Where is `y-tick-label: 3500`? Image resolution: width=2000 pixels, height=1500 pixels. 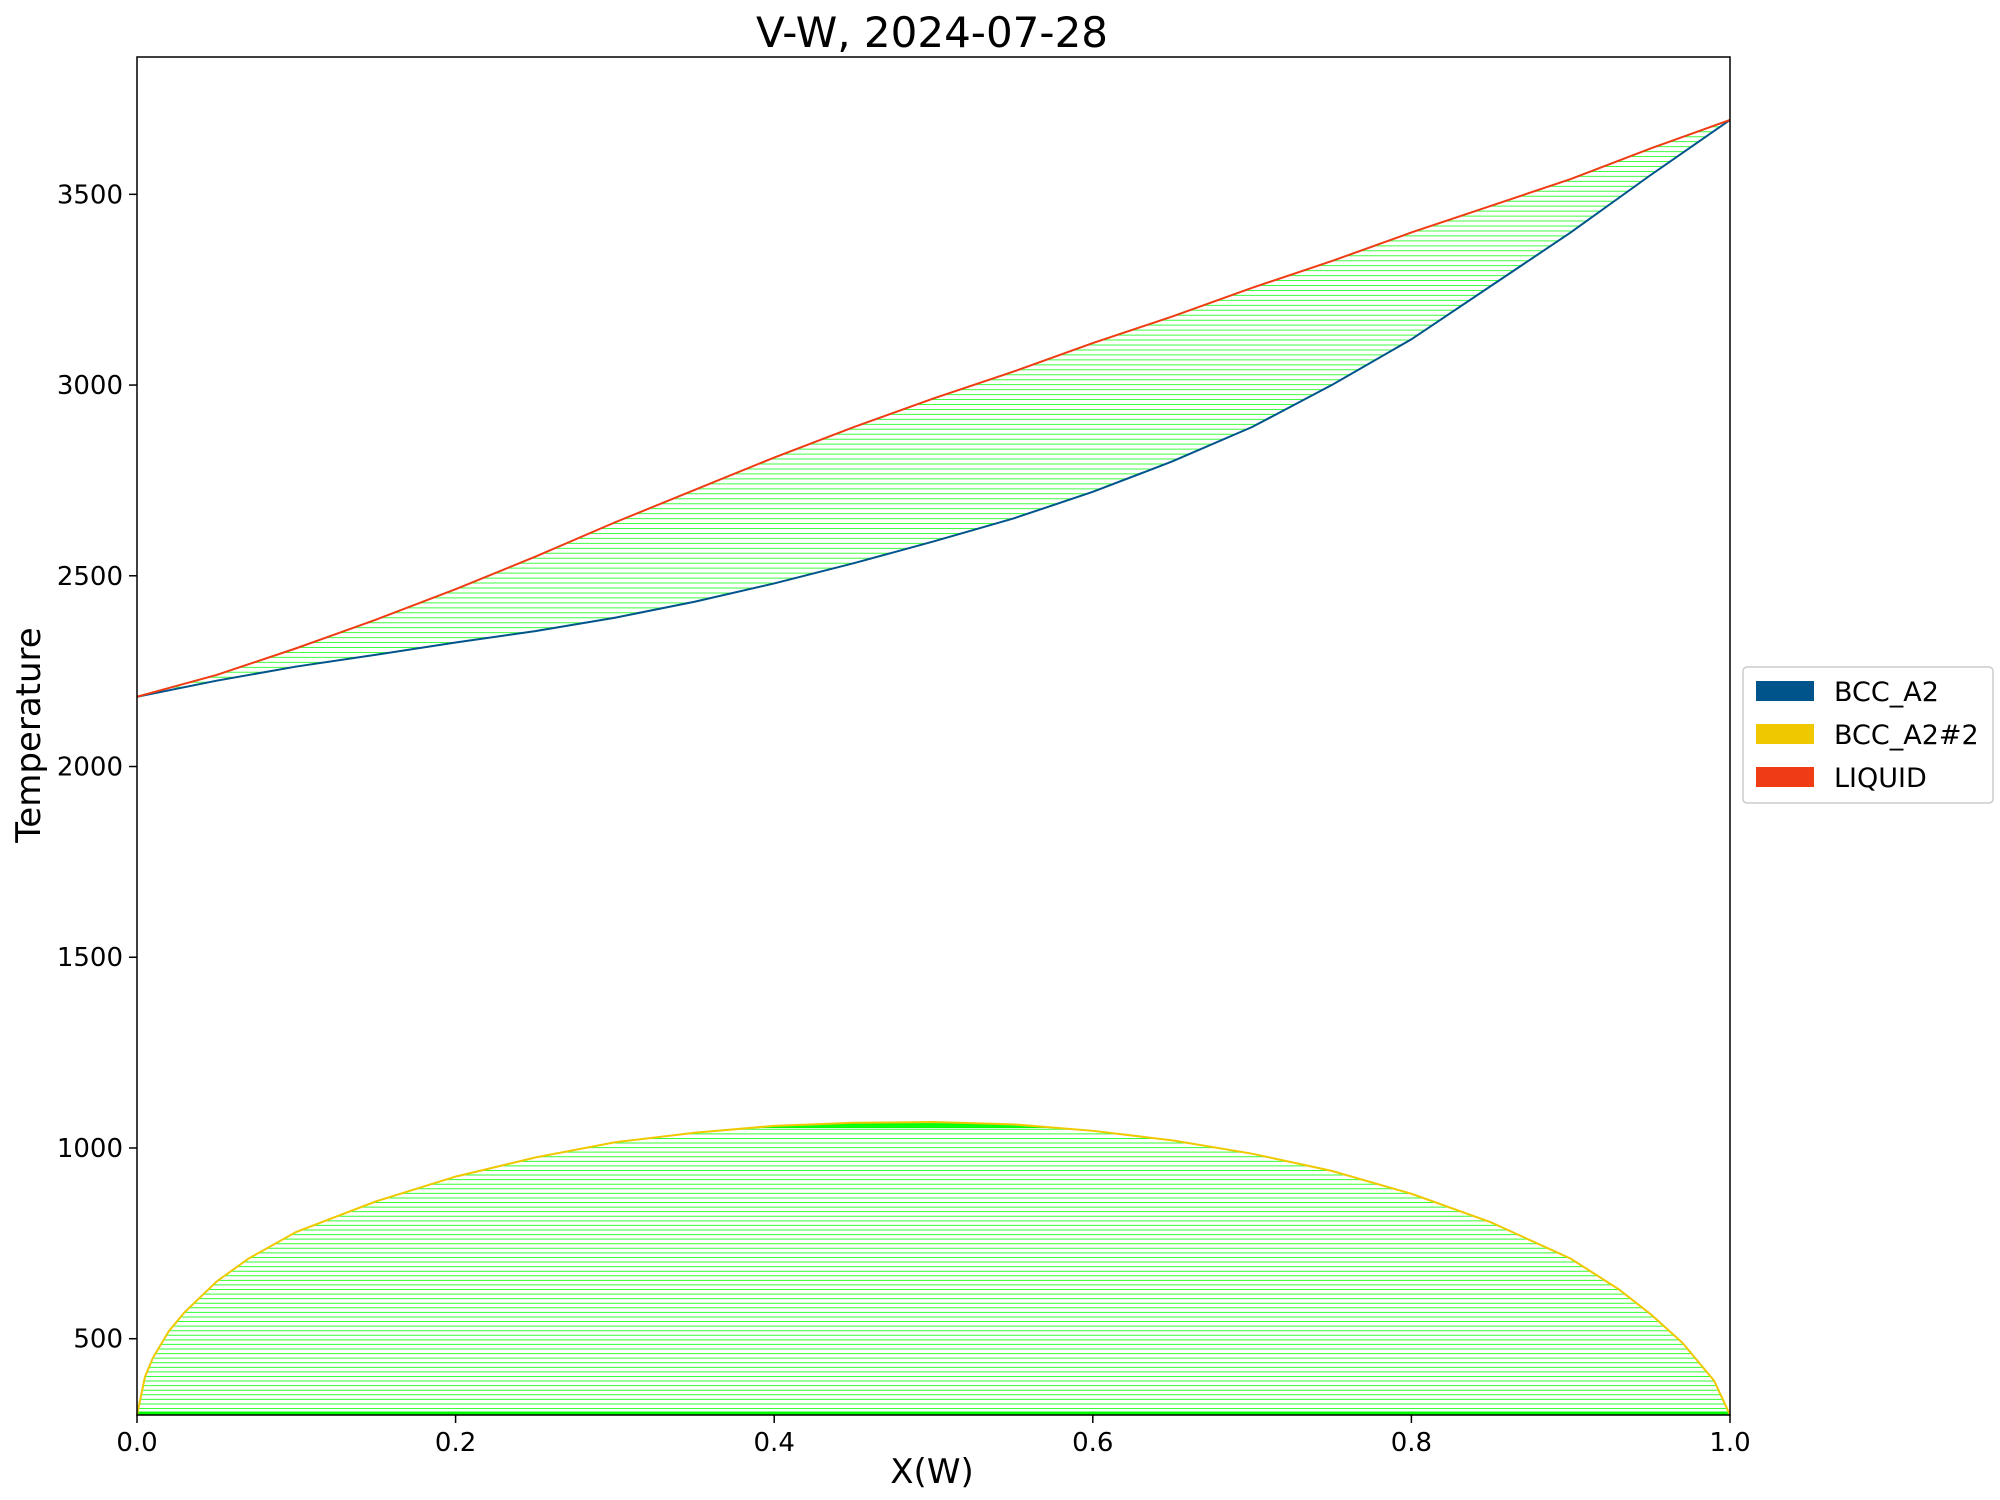 y-tick-label: 3500 is located at coordinates (90, 195).